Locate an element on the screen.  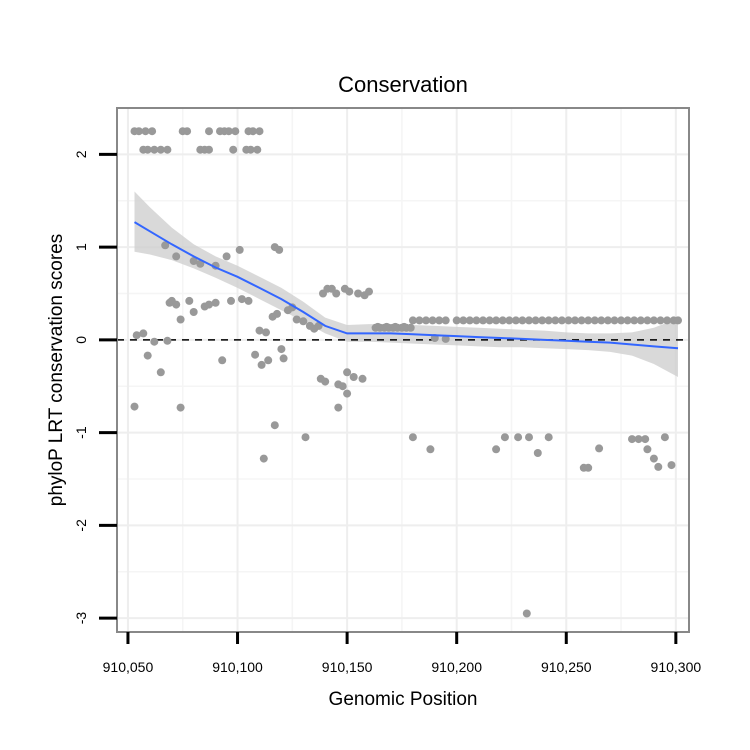
x-tick-label: 910,200 is located at coordinates (456, 667).